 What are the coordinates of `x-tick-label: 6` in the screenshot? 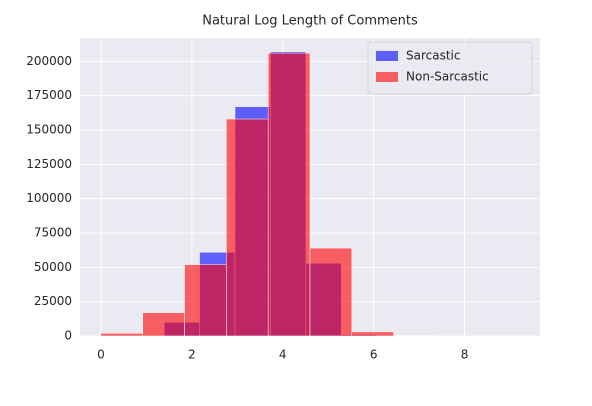 It's located at (374, 355).